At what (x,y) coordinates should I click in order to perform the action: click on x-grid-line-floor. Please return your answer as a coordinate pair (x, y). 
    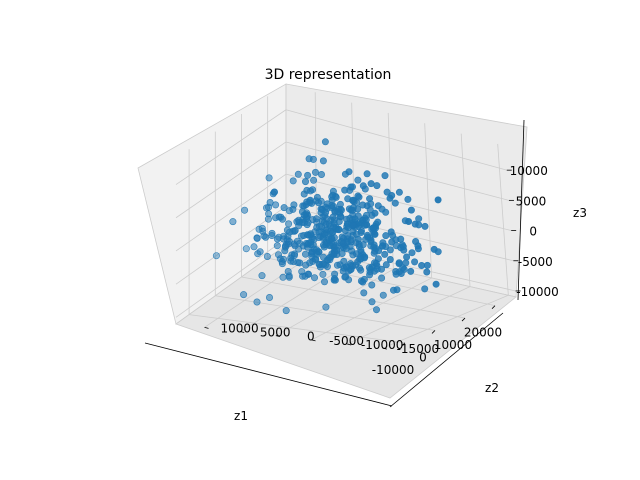
    Looking at the image, I should click on (325, 313).